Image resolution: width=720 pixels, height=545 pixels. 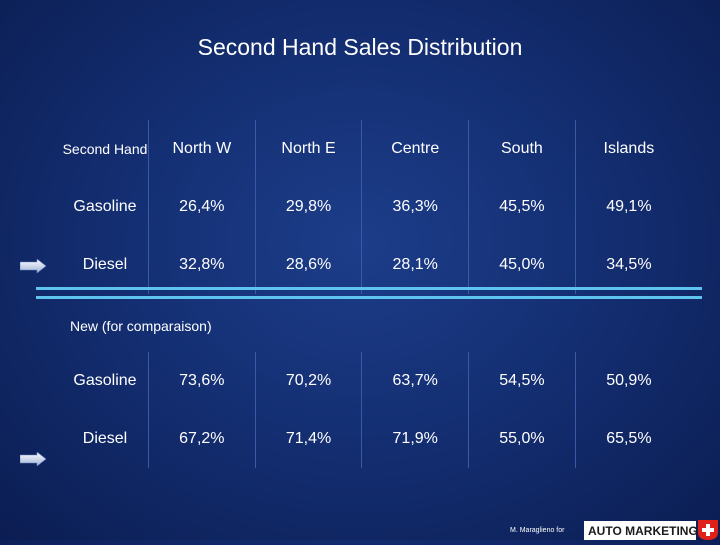 What do you see at coordinates (537, 530) in the screenshot?
I see `footer-author: M. Maraglieno for` at bounding box center [537, 530].